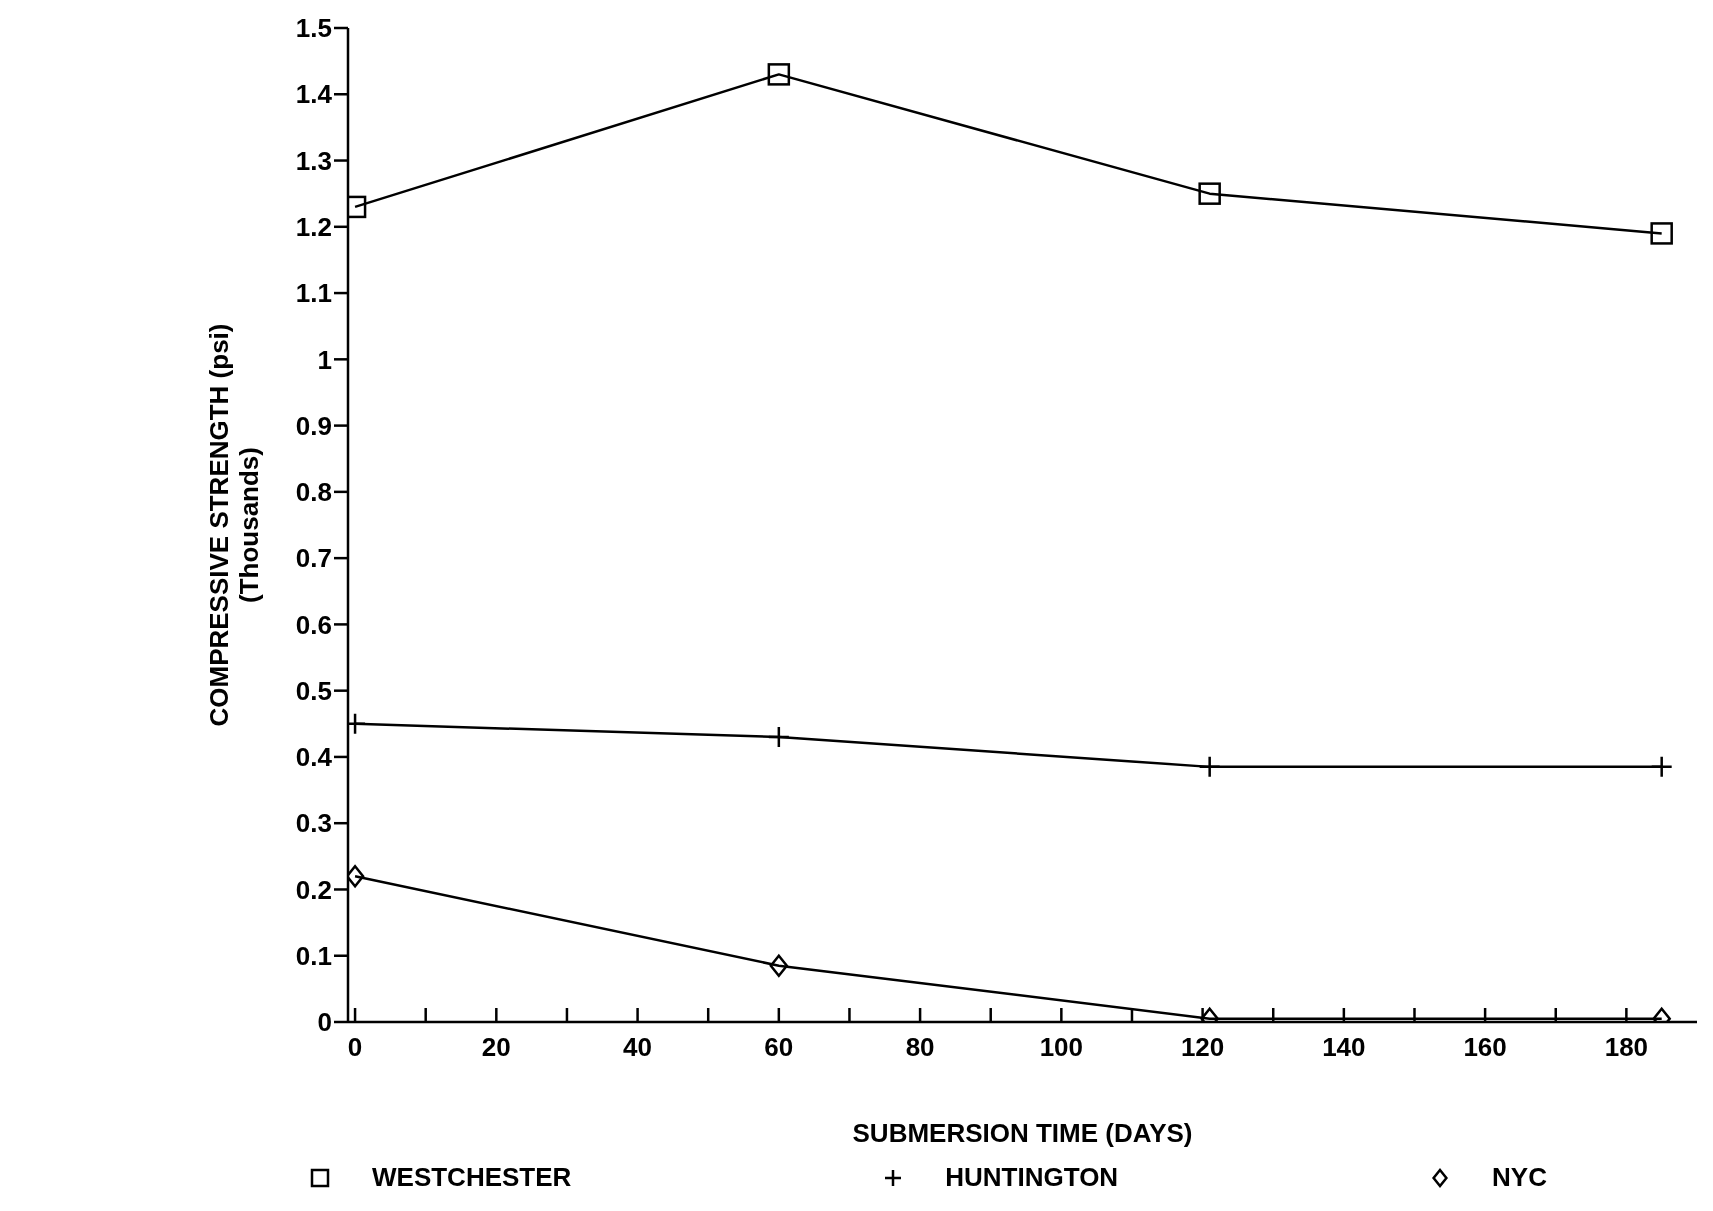 The image size is (1713, 1211). Describe the element at coordinates (313, 955) in the screenshot. I see `y-tick-label: 0.1` at that location.